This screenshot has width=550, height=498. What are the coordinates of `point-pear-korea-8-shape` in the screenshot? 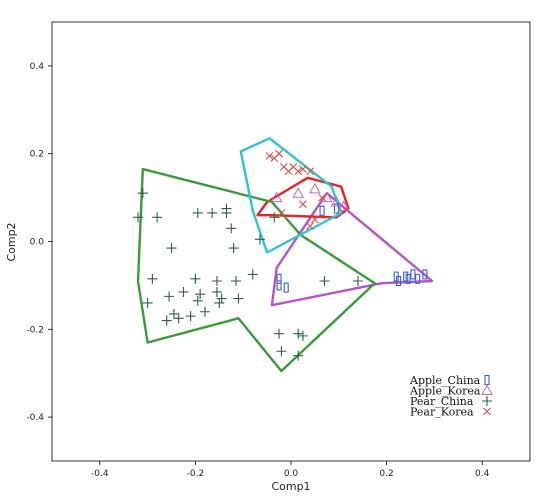 It's located at (310, 171).